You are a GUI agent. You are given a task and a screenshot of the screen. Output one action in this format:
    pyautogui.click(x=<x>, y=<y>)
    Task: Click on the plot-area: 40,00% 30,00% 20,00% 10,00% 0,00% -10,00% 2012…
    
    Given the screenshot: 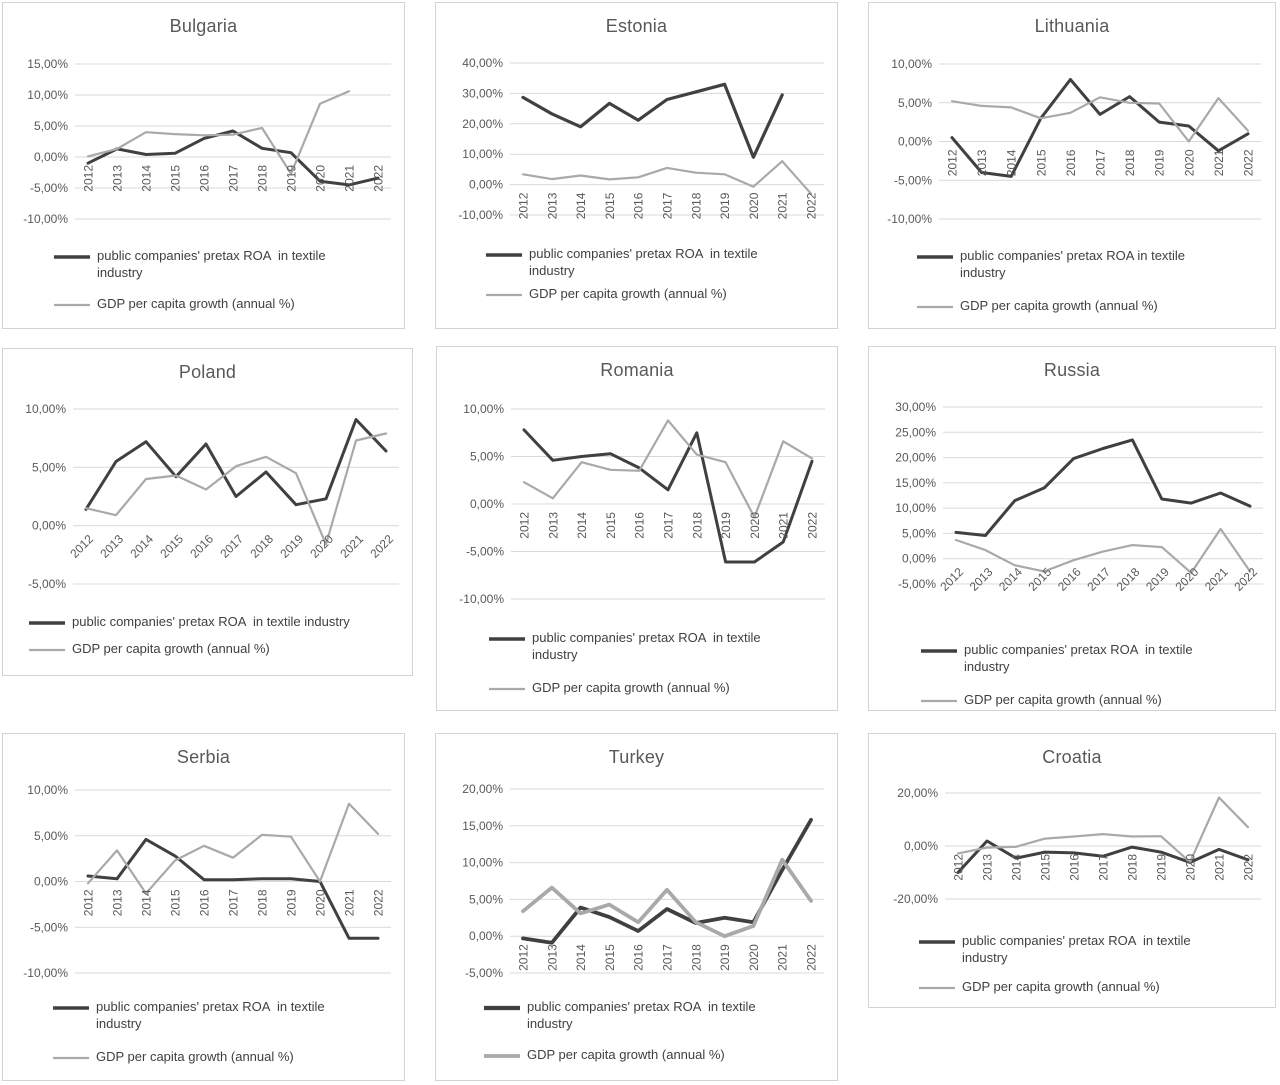 What is the action you would take?
    pyautogui.click(x=641, y=139)
    